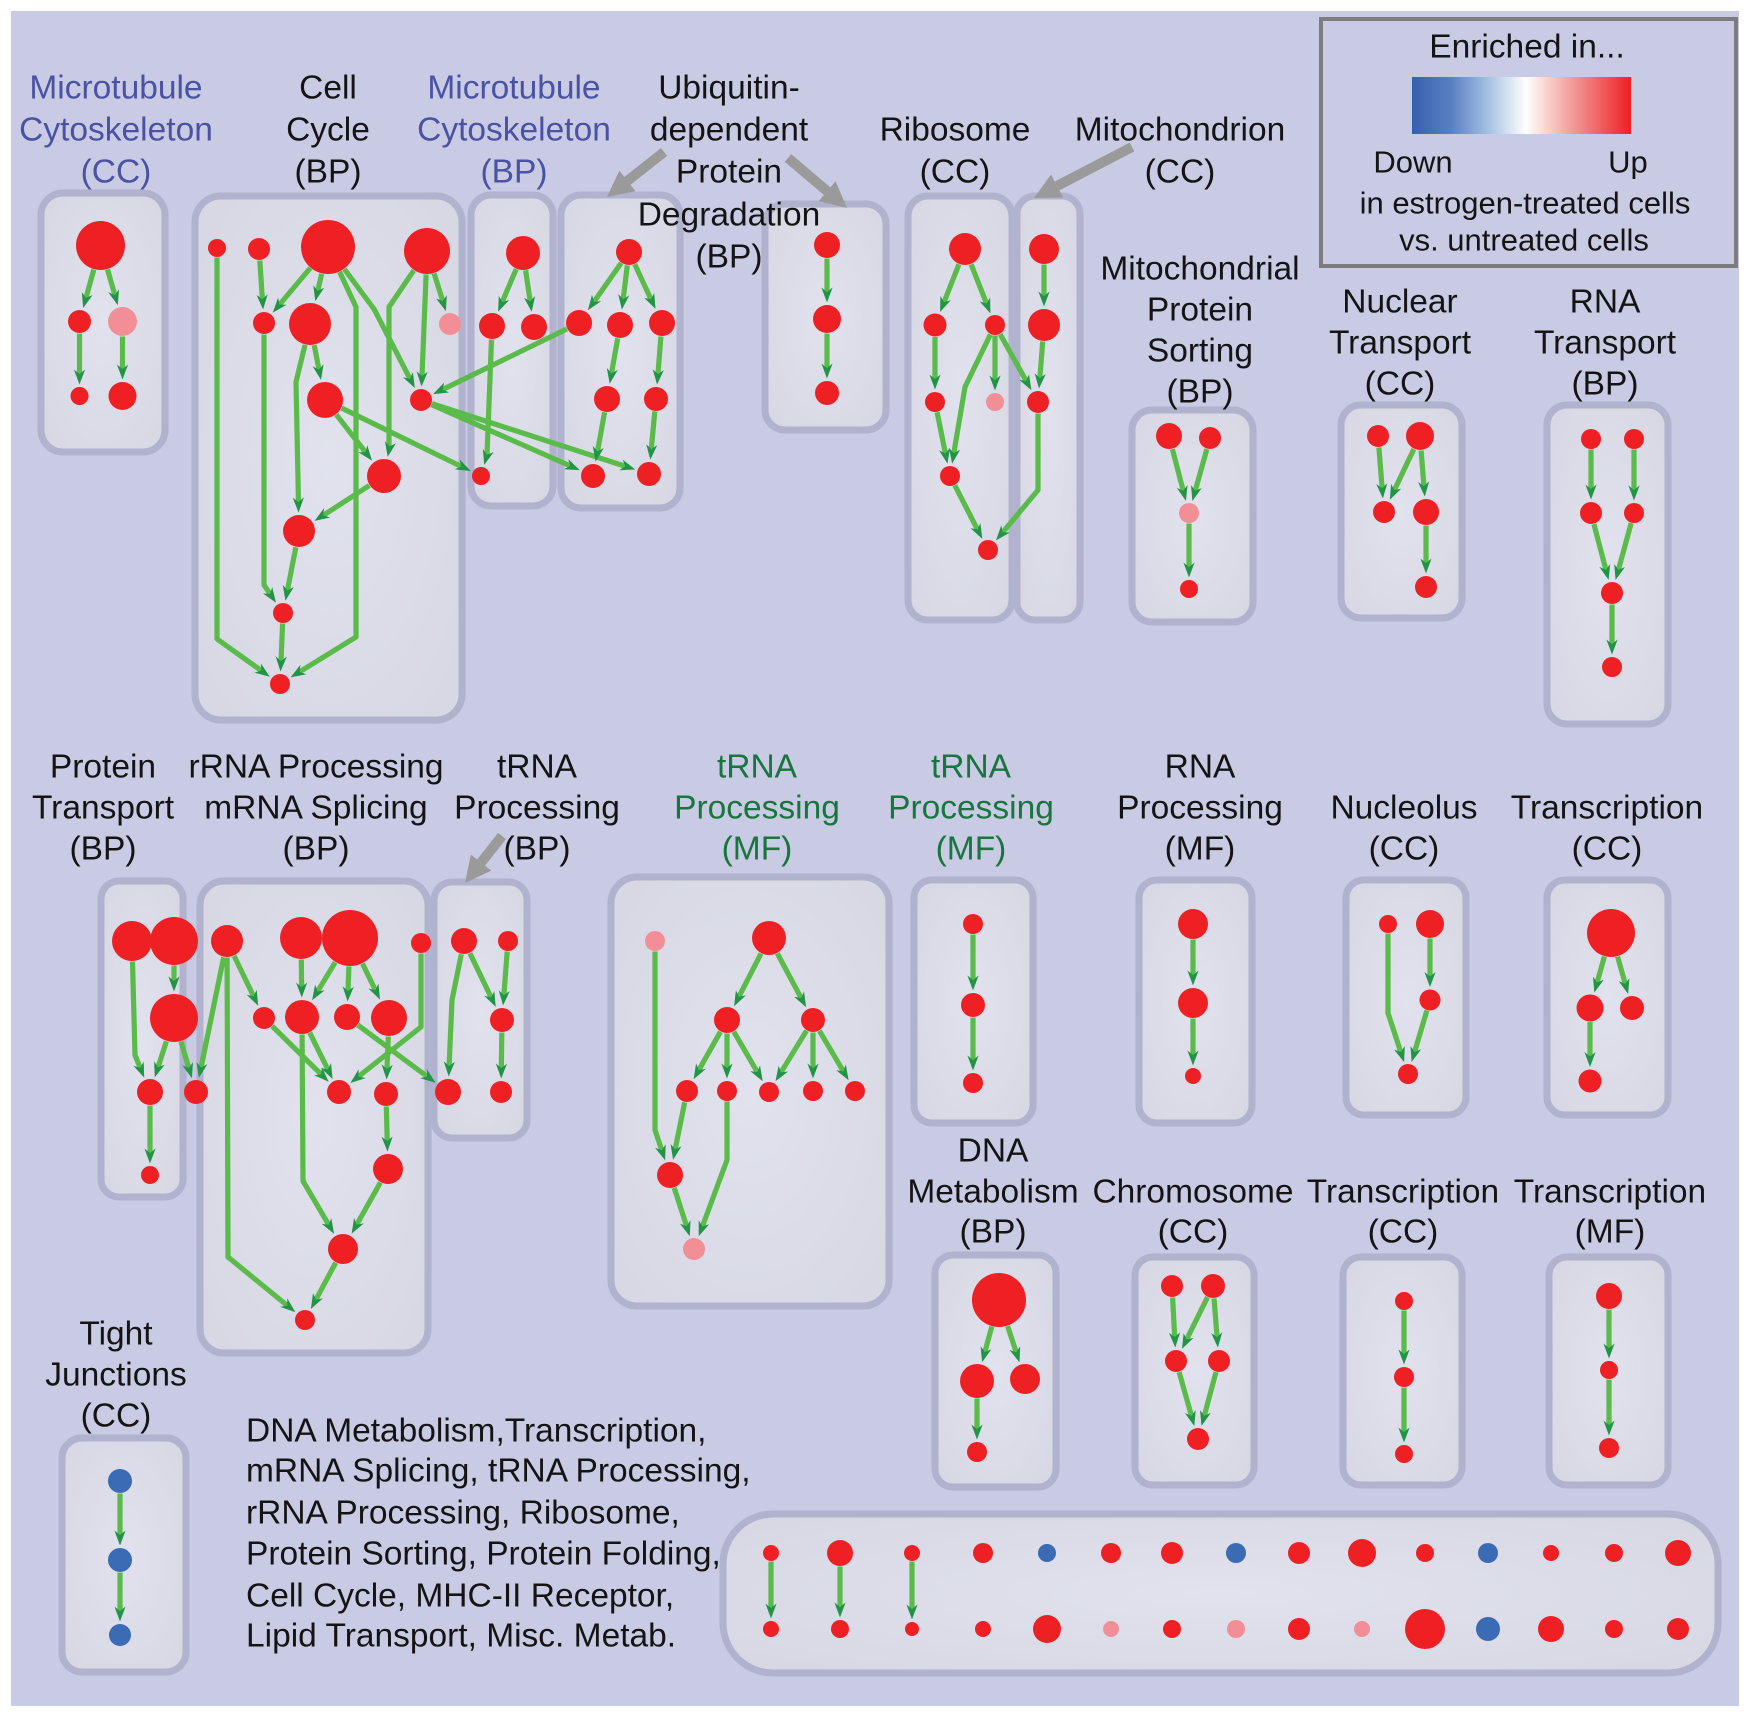 Image resolution: width=1750 pixels, height=1720 pixels. What do you see at coordinates (729, 88) in the screenshot?
I see `svg-text: Ubiquitin-` at bounding box center [729, 88].